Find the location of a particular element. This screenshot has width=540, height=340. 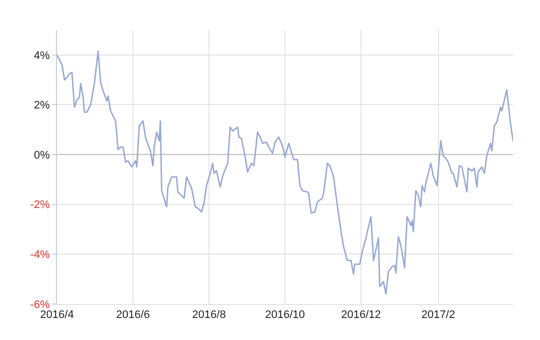

y-tick-label: -6% is located at coordinates (40, 304).